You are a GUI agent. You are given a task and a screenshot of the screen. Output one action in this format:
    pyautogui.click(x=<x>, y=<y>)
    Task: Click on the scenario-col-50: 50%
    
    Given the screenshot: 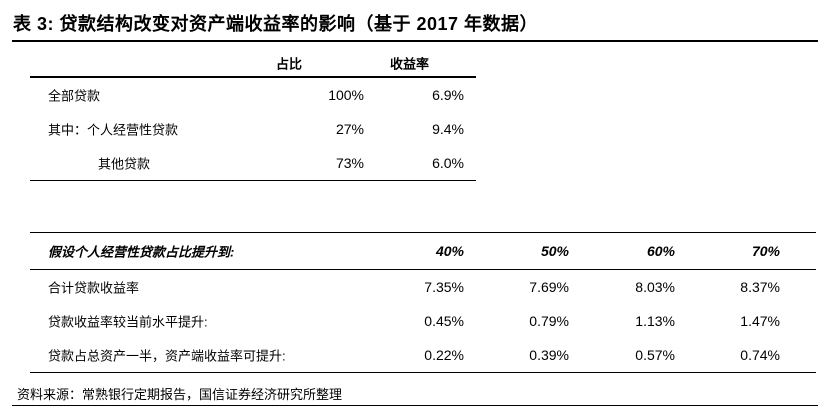 What is the action you would take?
    pyautogui.click(x=554, y=251)
    